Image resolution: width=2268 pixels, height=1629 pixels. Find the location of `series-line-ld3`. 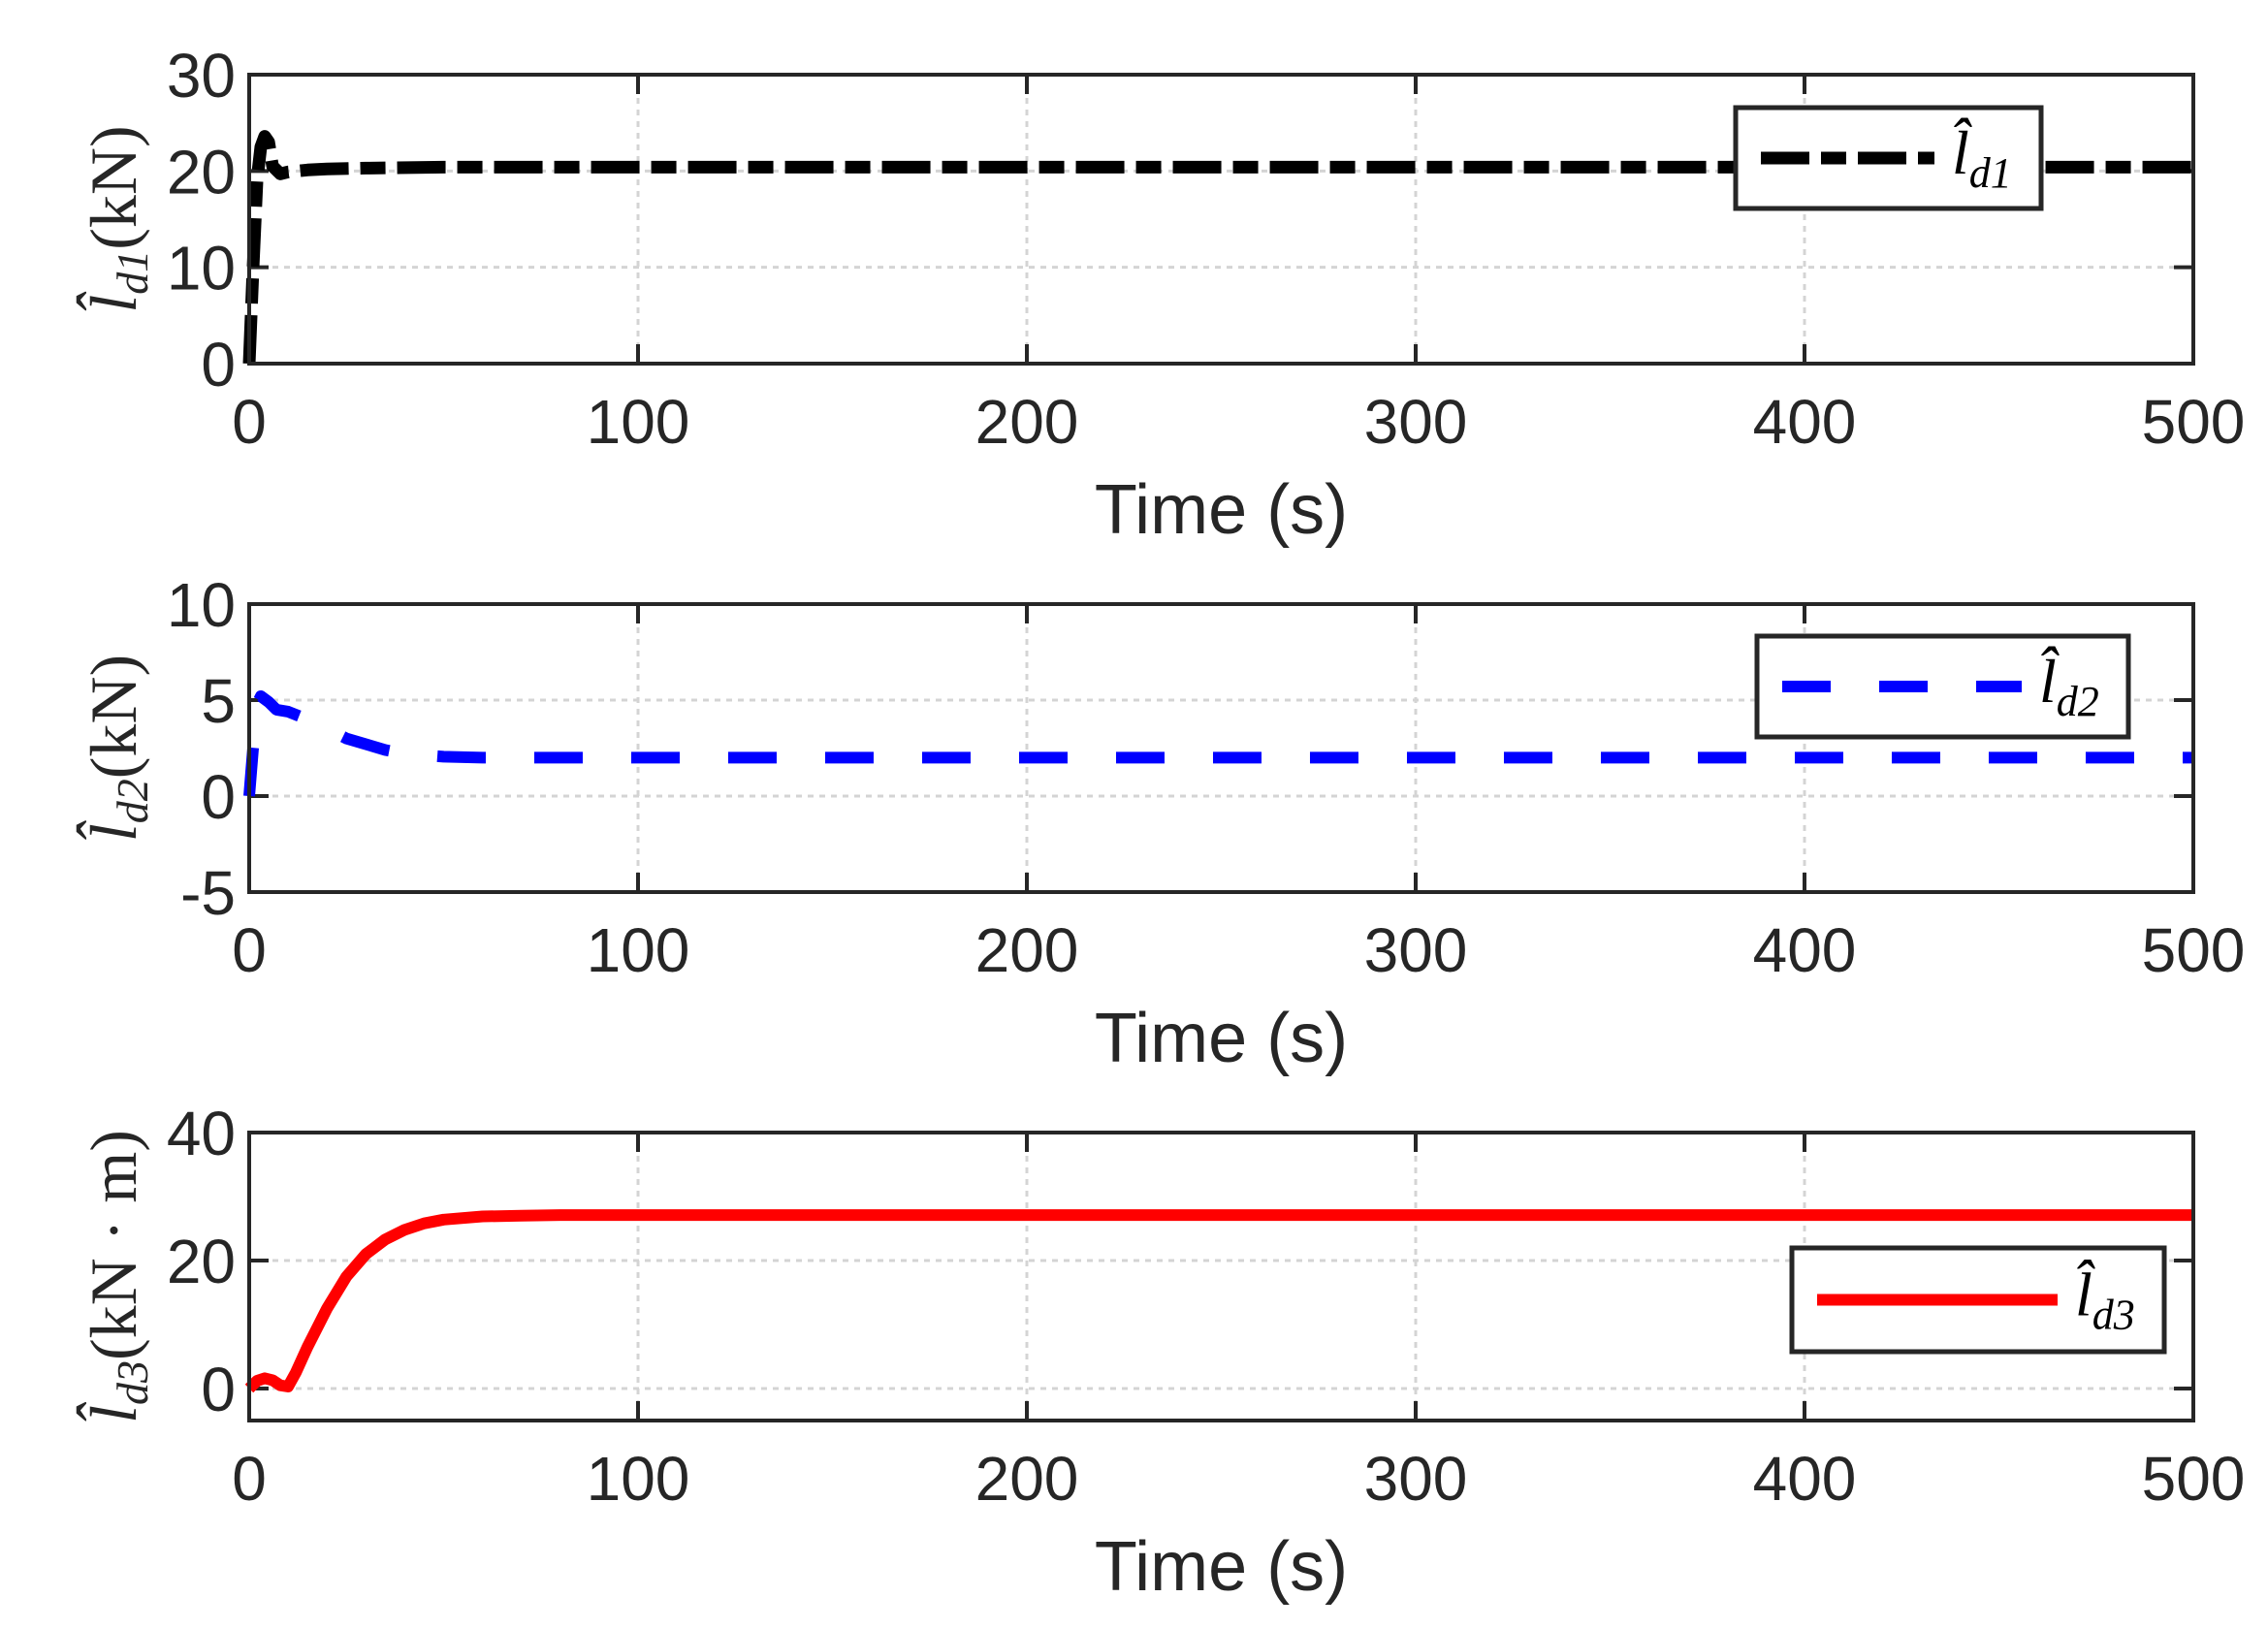

series-line-ld3 is located at coordinates (1218, 1301).